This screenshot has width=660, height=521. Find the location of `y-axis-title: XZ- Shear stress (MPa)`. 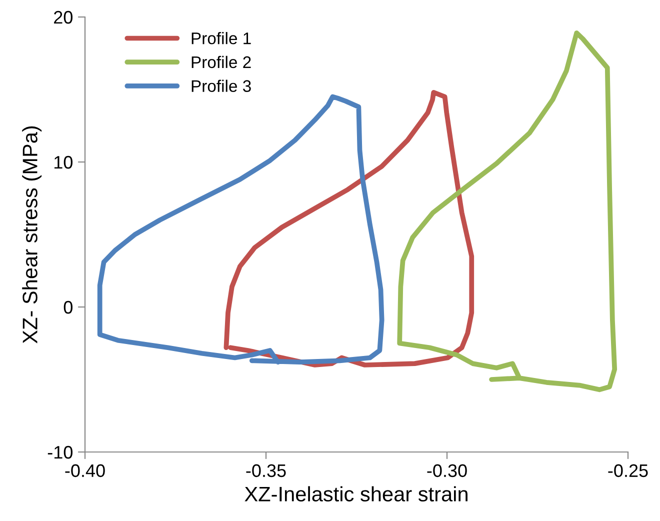

y-axis-title: XZ- Shear stress (MPa) is located at coordinates (32, 235).